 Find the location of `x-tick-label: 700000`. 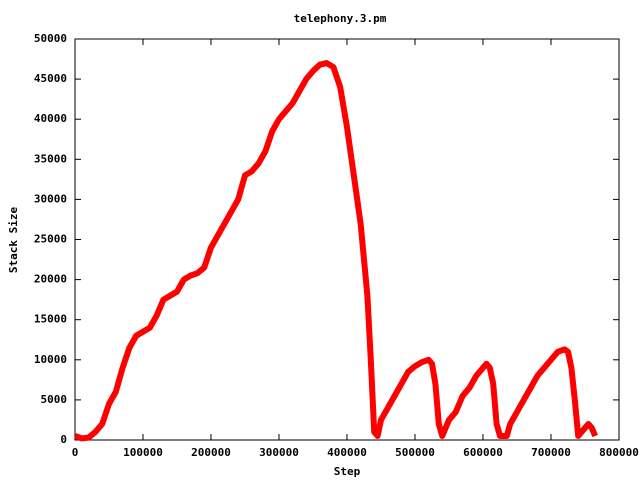

x-tick-label: 700000 is located at coordinates (551, 452).